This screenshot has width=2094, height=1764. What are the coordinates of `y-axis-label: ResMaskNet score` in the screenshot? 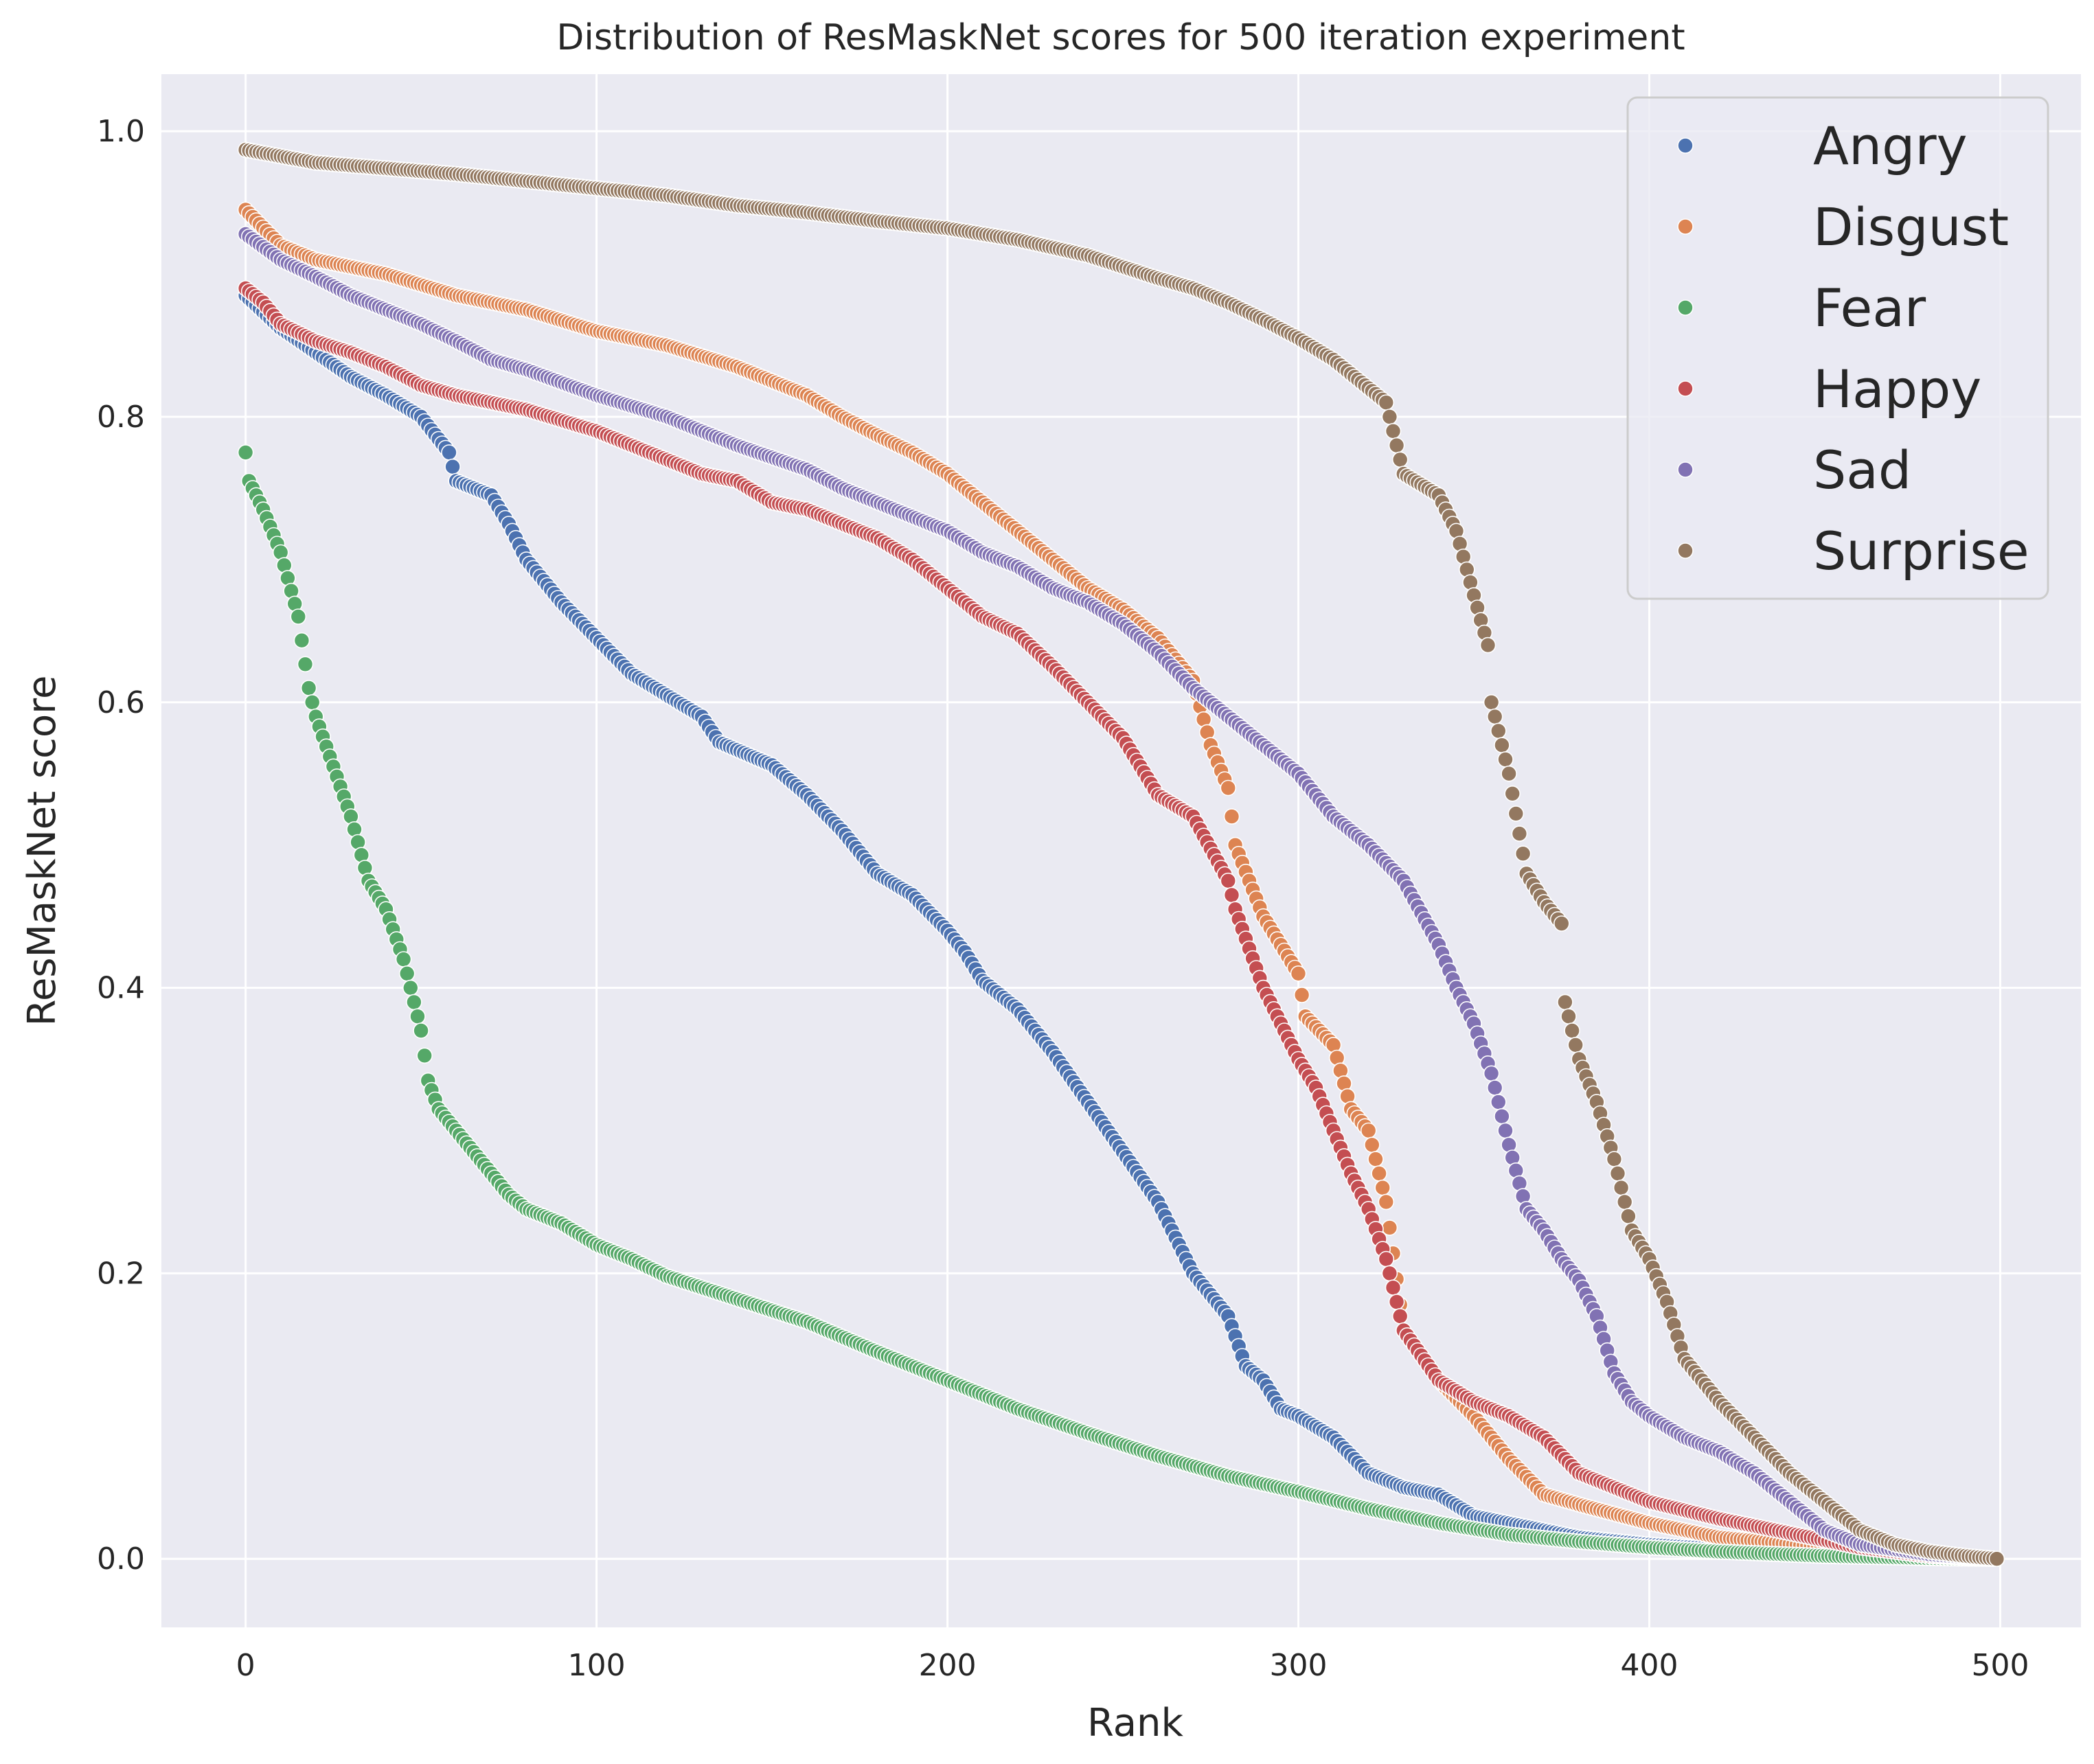 It's located at (42, 851).